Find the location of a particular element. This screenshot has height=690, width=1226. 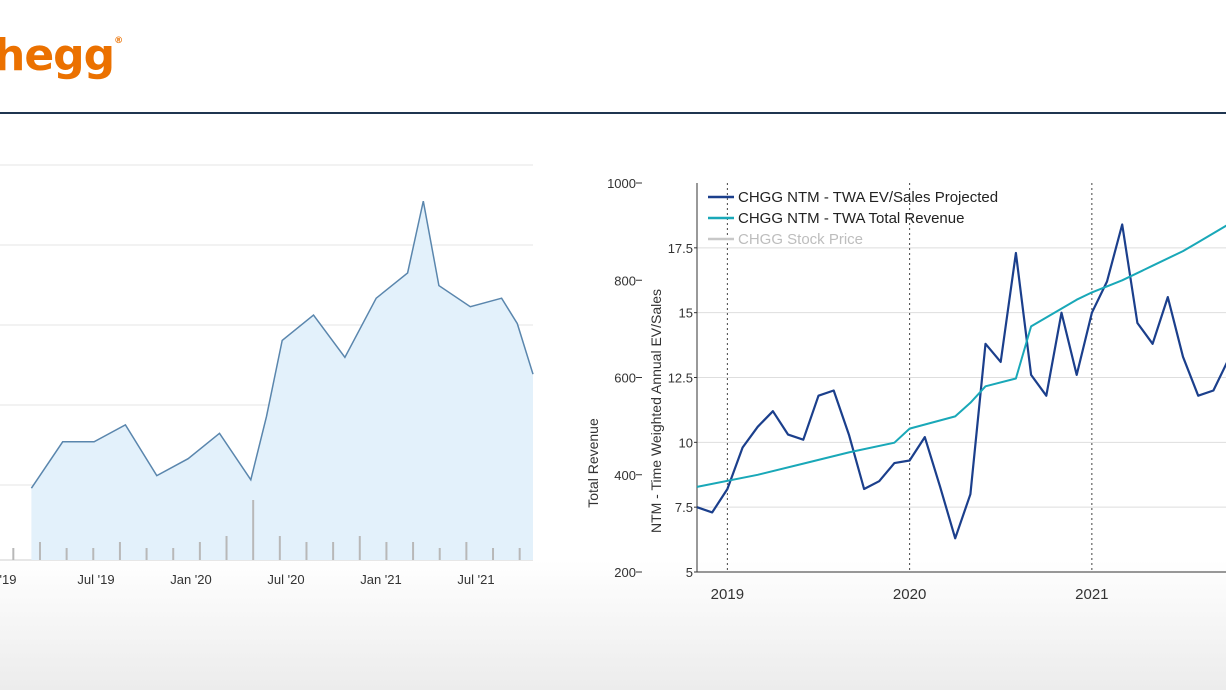

revenue-y-tick-labels: 1000 800 600 400 200 is located at coordinates (624, 378).